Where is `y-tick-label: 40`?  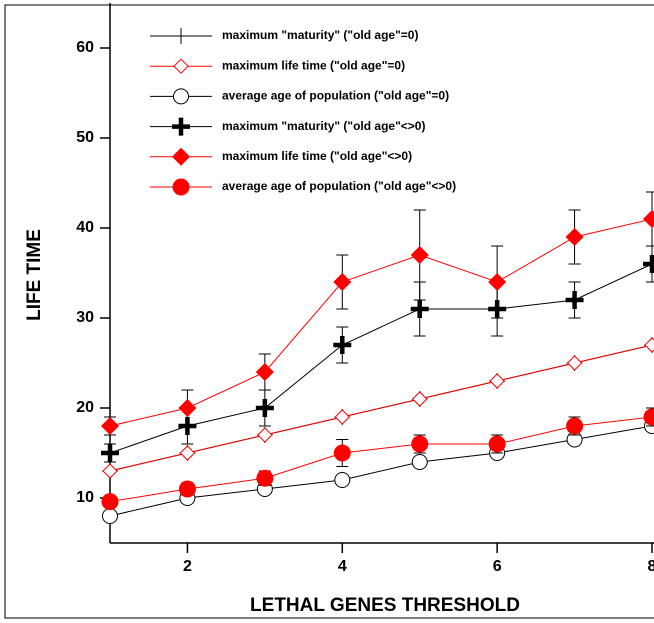
y-tick-label: 40 is located at coordinates (85, 227).